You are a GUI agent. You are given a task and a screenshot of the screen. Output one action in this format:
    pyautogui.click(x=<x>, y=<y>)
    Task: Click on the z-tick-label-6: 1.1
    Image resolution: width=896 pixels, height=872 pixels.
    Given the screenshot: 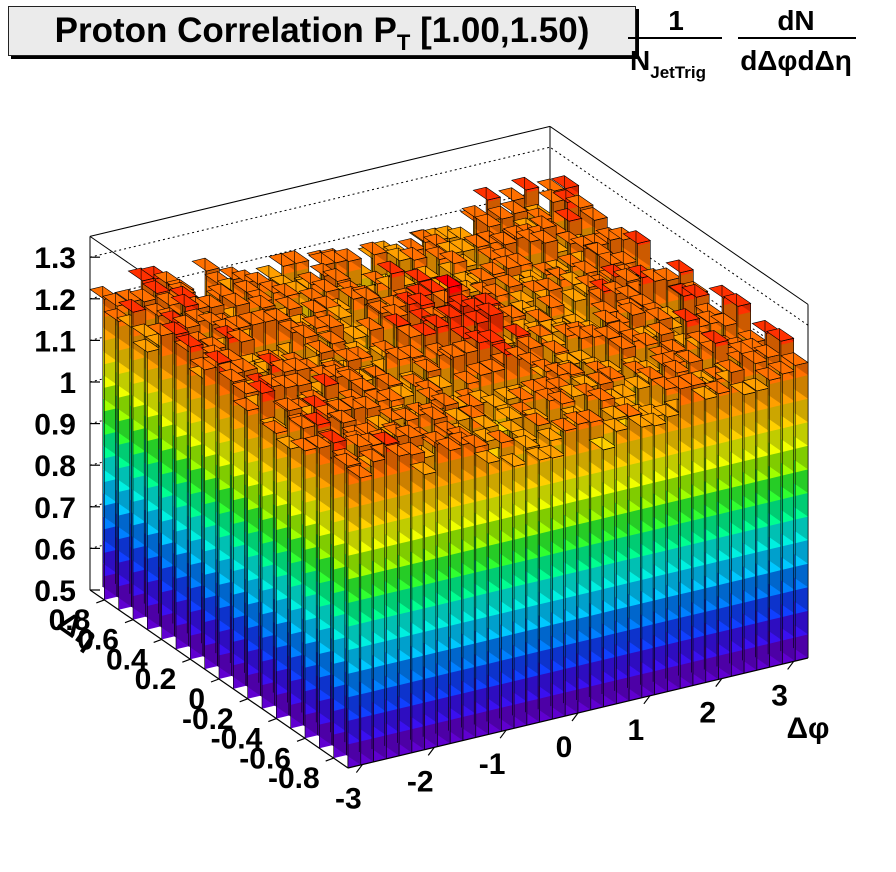 What is the action you would take?
    pyautogui.click(x=55, y=341)
    